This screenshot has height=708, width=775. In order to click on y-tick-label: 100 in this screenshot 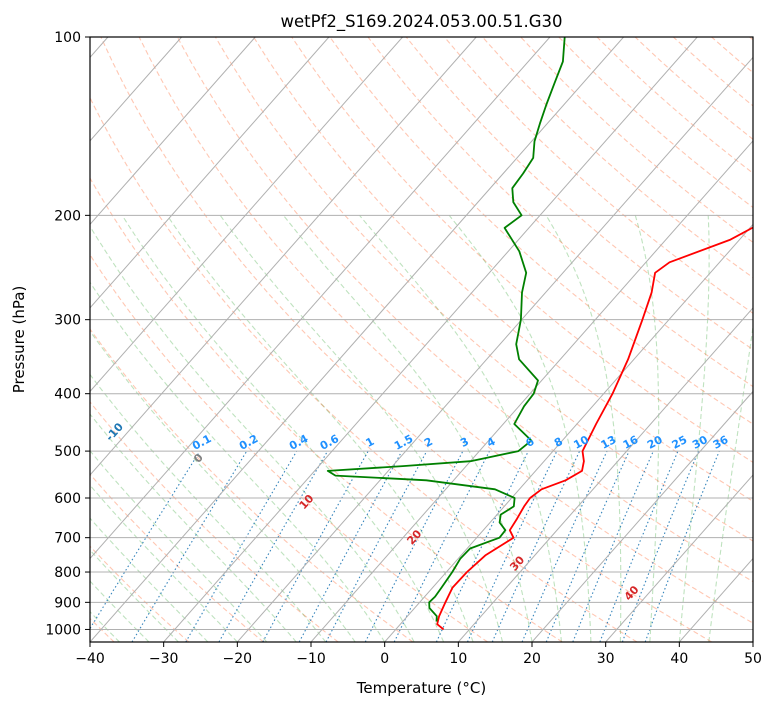, I will do `click(67, 38)`.